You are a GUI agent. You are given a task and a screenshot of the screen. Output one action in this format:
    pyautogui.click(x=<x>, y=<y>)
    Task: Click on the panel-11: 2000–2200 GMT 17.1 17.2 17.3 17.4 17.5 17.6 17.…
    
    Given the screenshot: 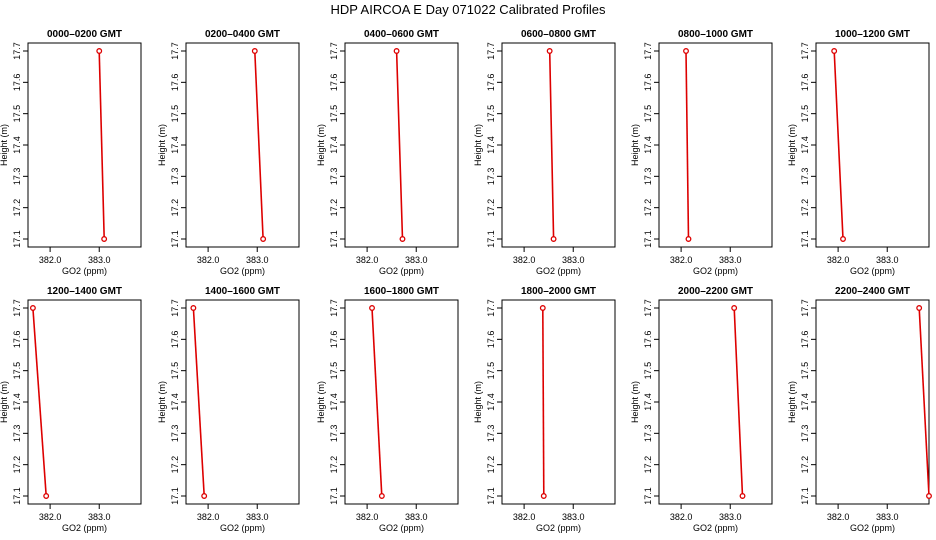 What is the action you would take?
    pyautogui.click(x=701, y=409)
    